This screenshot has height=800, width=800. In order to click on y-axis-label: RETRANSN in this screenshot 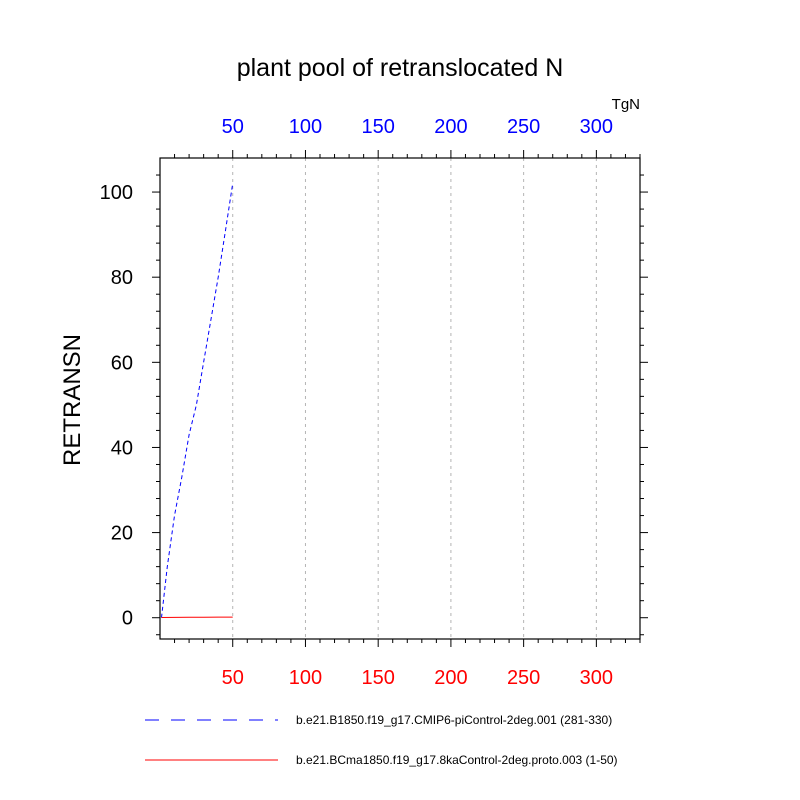, I will do `click(72, 400)`.